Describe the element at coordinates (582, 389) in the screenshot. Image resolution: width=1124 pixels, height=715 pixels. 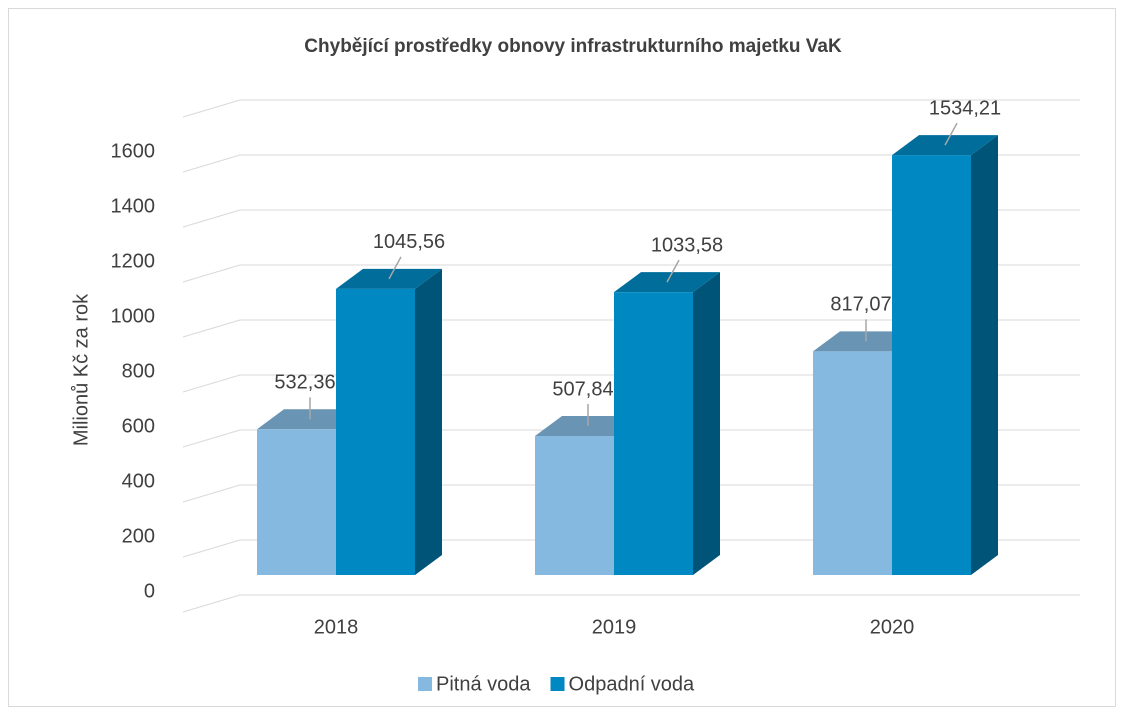
I see `data-label: 507,84` at that location.